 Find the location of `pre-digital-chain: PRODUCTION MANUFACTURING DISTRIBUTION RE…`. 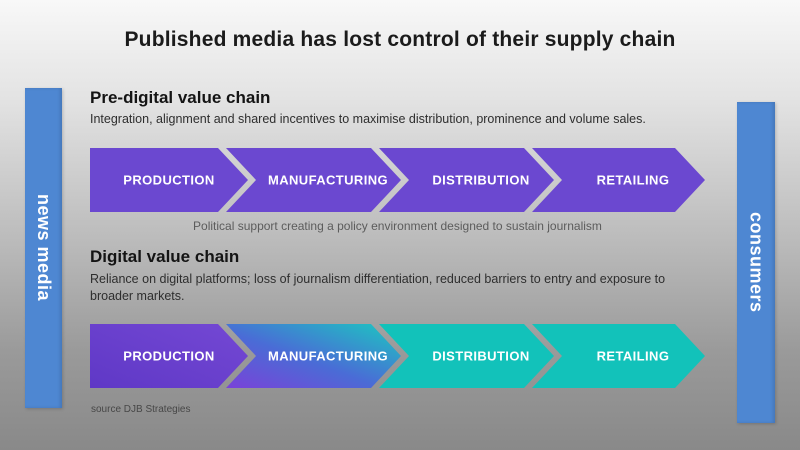

pre-digital-chain: PRODUCTION MANUFACTURING DISTRIBUTION RE… is located at coordinates (397, 180).